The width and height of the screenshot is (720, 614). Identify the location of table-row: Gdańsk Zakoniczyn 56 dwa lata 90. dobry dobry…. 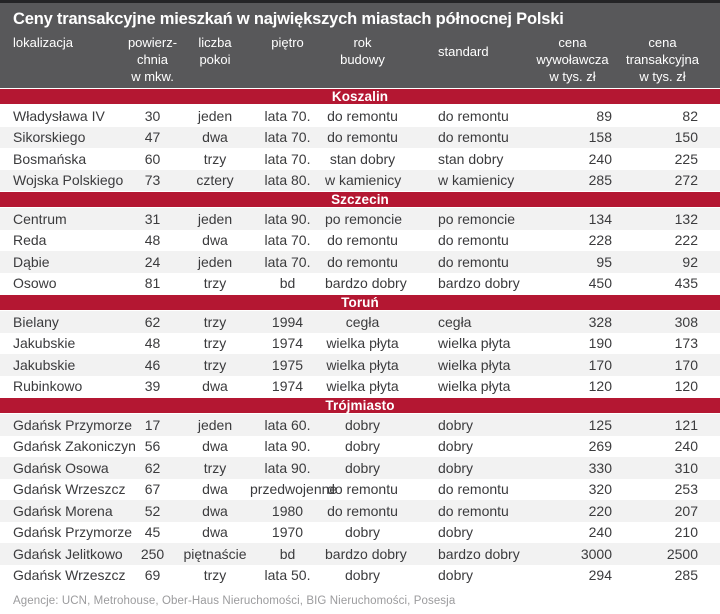
(360, 447).